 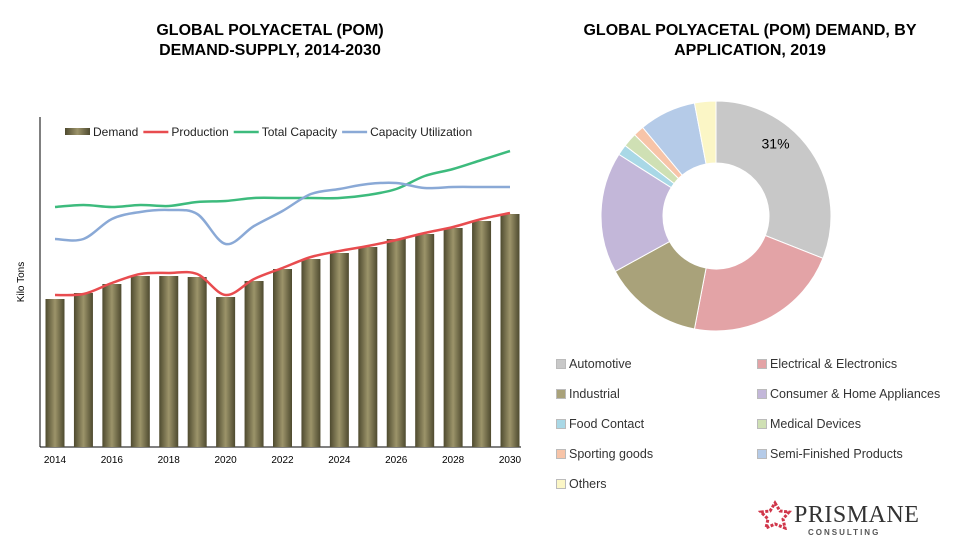 I want to click on x-tick-label: 2014, so click(x=55, y=460).